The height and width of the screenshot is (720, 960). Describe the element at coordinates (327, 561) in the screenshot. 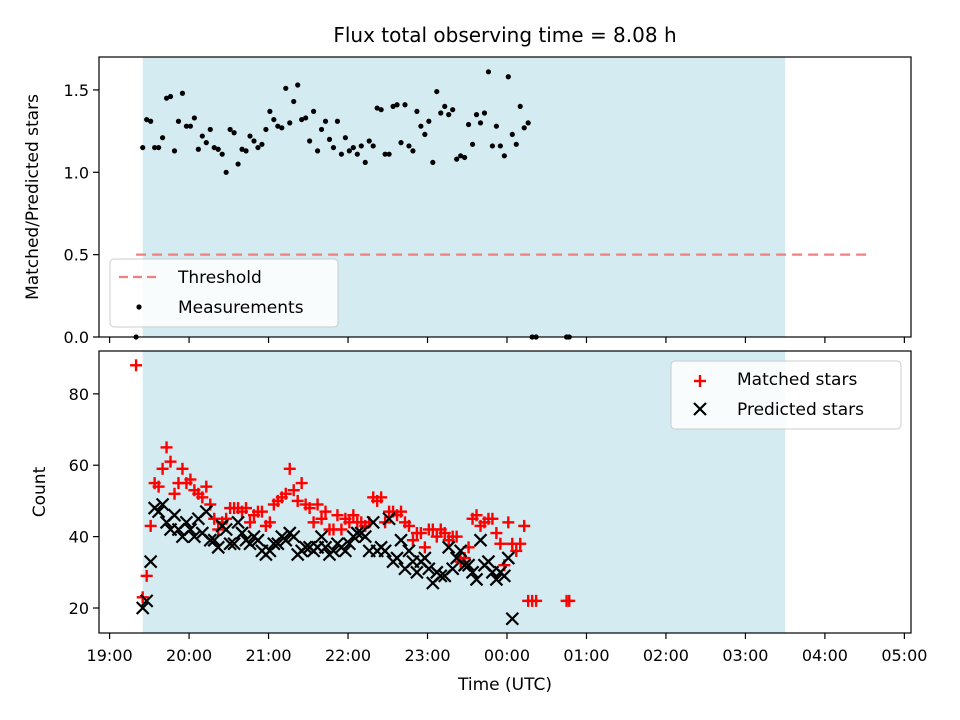

I see `predicted-star-markers` at that location.